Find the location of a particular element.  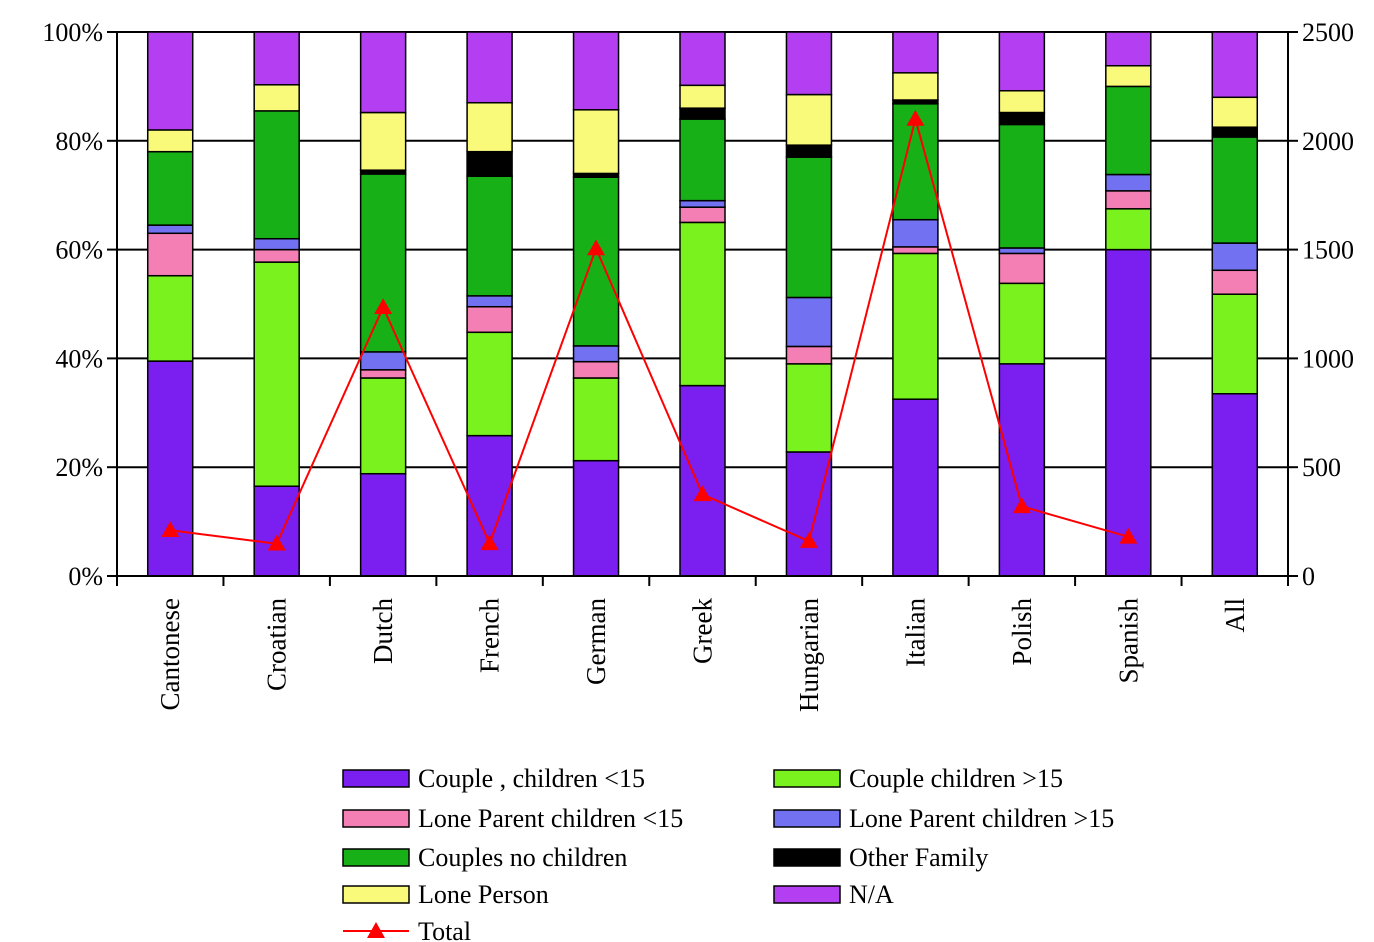

bar-segment-spanish-couples-no-children is located at coordinates (1128, 130).